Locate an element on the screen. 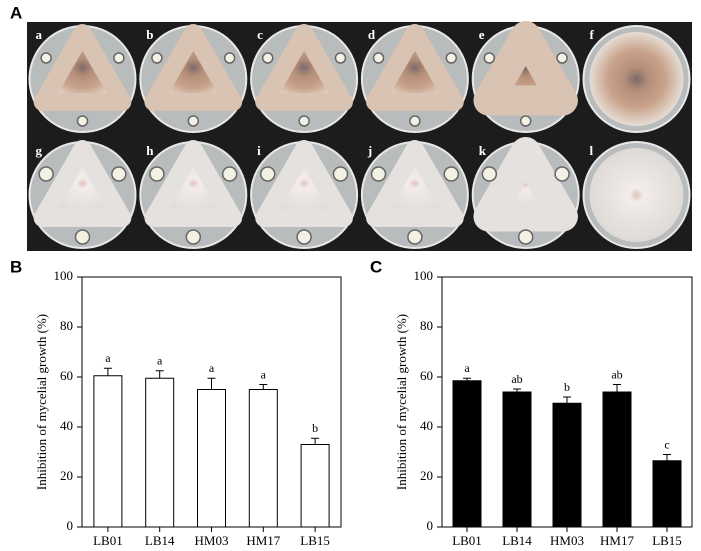  x-tick-label: LB01 is located at coordinates (108, 540).